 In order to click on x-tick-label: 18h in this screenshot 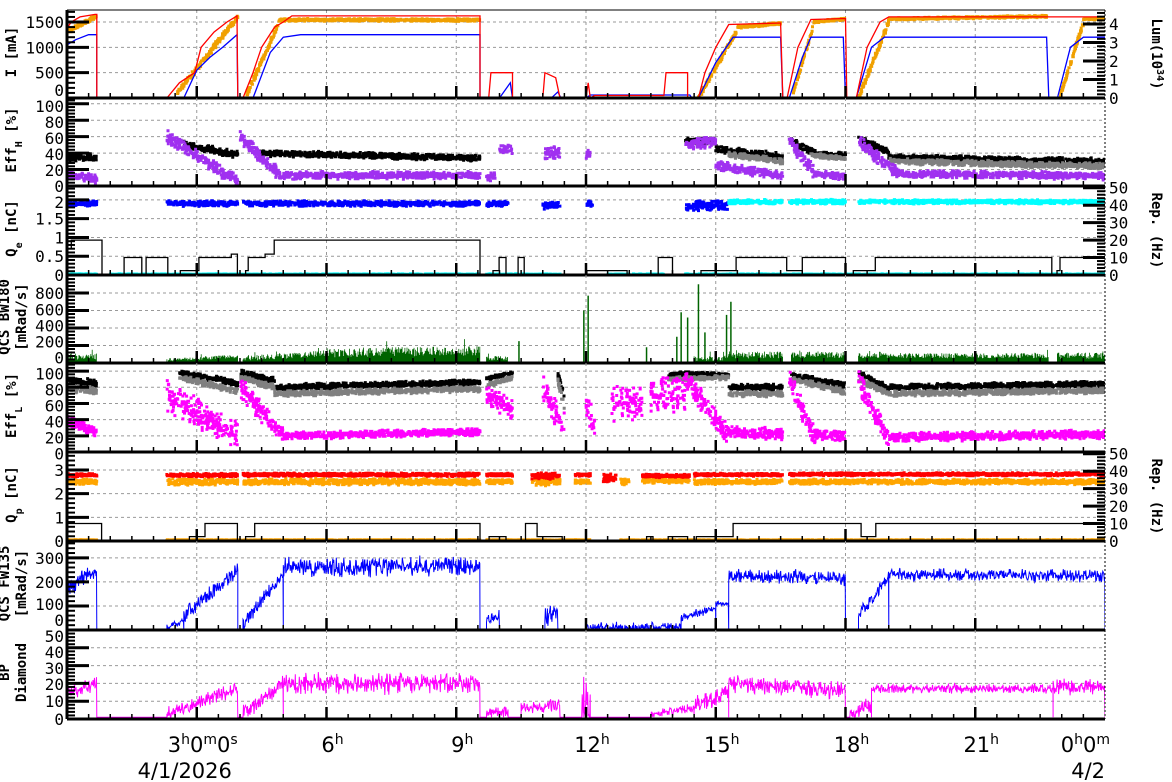, I will do `click(852, 744)`.